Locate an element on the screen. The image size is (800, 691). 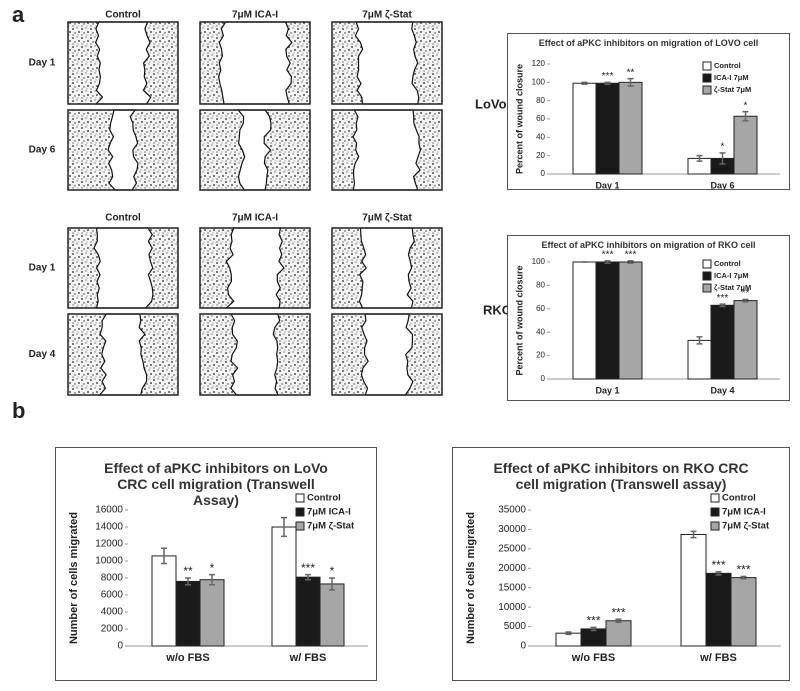
cell-line-label: RKO is located at coordinates (497, 309).